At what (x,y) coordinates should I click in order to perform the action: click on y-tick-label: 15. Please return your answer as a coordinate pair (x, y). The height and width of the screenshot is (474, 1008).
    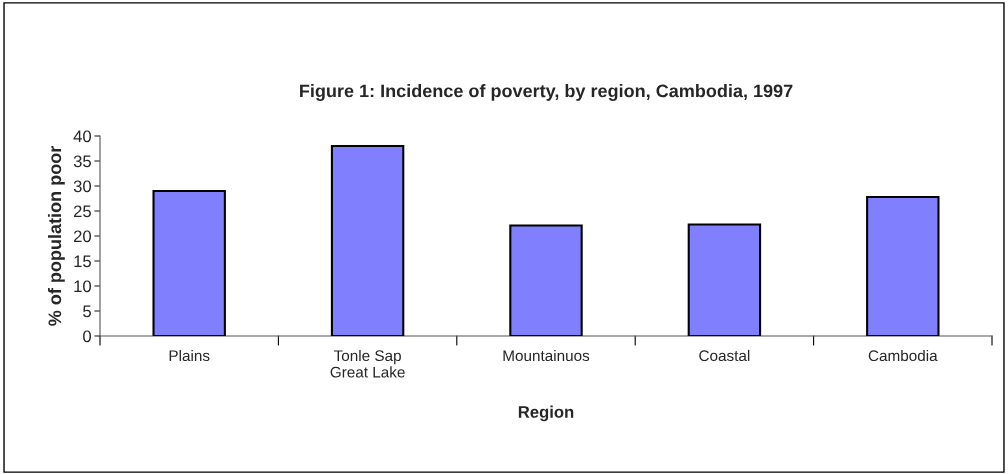
    Looking at the image, I should click on (82, 261).